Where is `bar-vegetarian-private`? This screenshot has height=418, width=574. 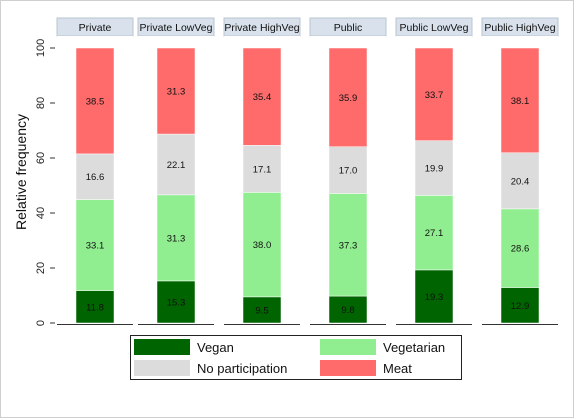 bar-vegetarian-private is located at coordinates (95, 245).